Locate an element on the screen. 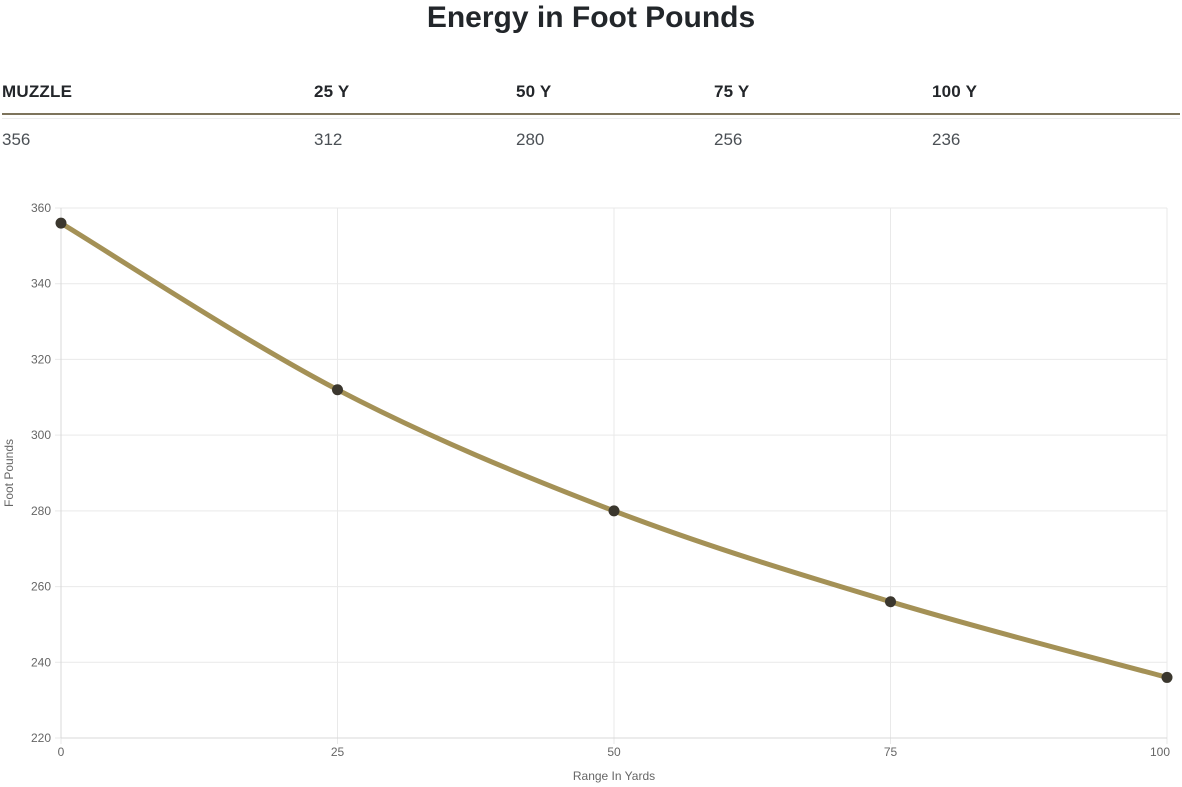  table-value-cell: 280 is located at coordinates (530, 139).